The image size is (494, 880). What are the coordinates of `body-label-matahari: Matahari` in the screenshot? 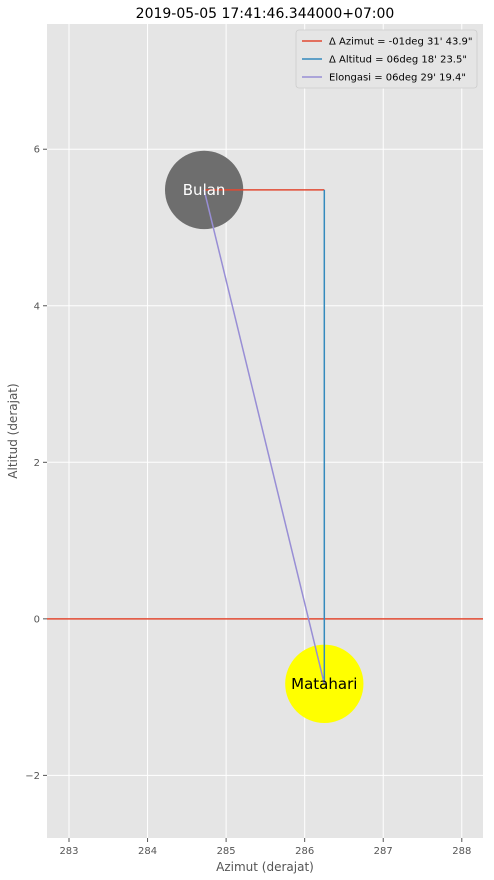 It's located at (324, 684).